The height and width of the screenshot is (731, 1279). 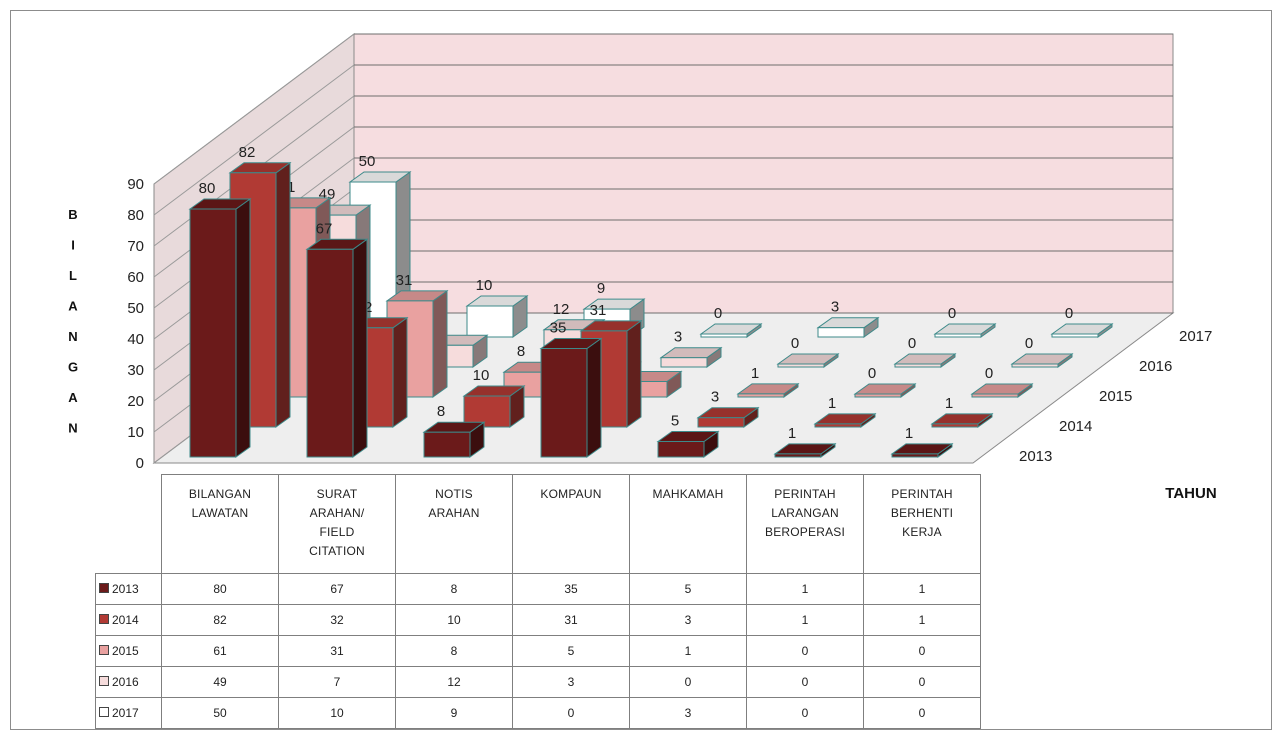 I want to click on category-label: PERINTAH BERHENTI KERJA, so click(x=922, y=524).